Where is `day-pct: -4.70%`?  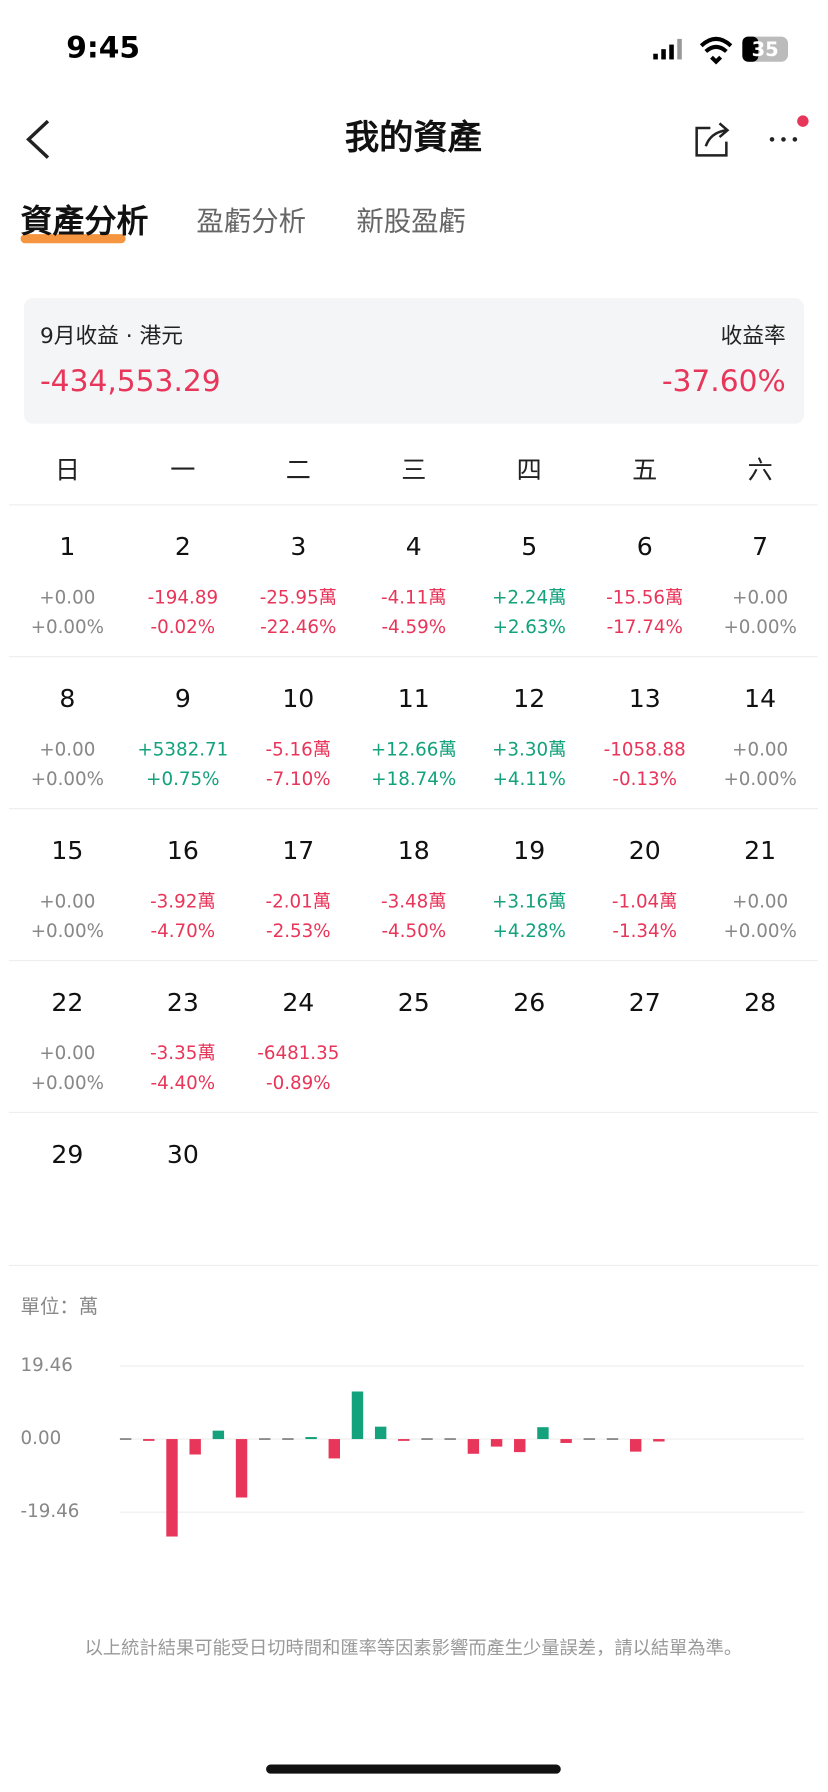
day-pct: -4.70% is located at coordinates (183, 931).